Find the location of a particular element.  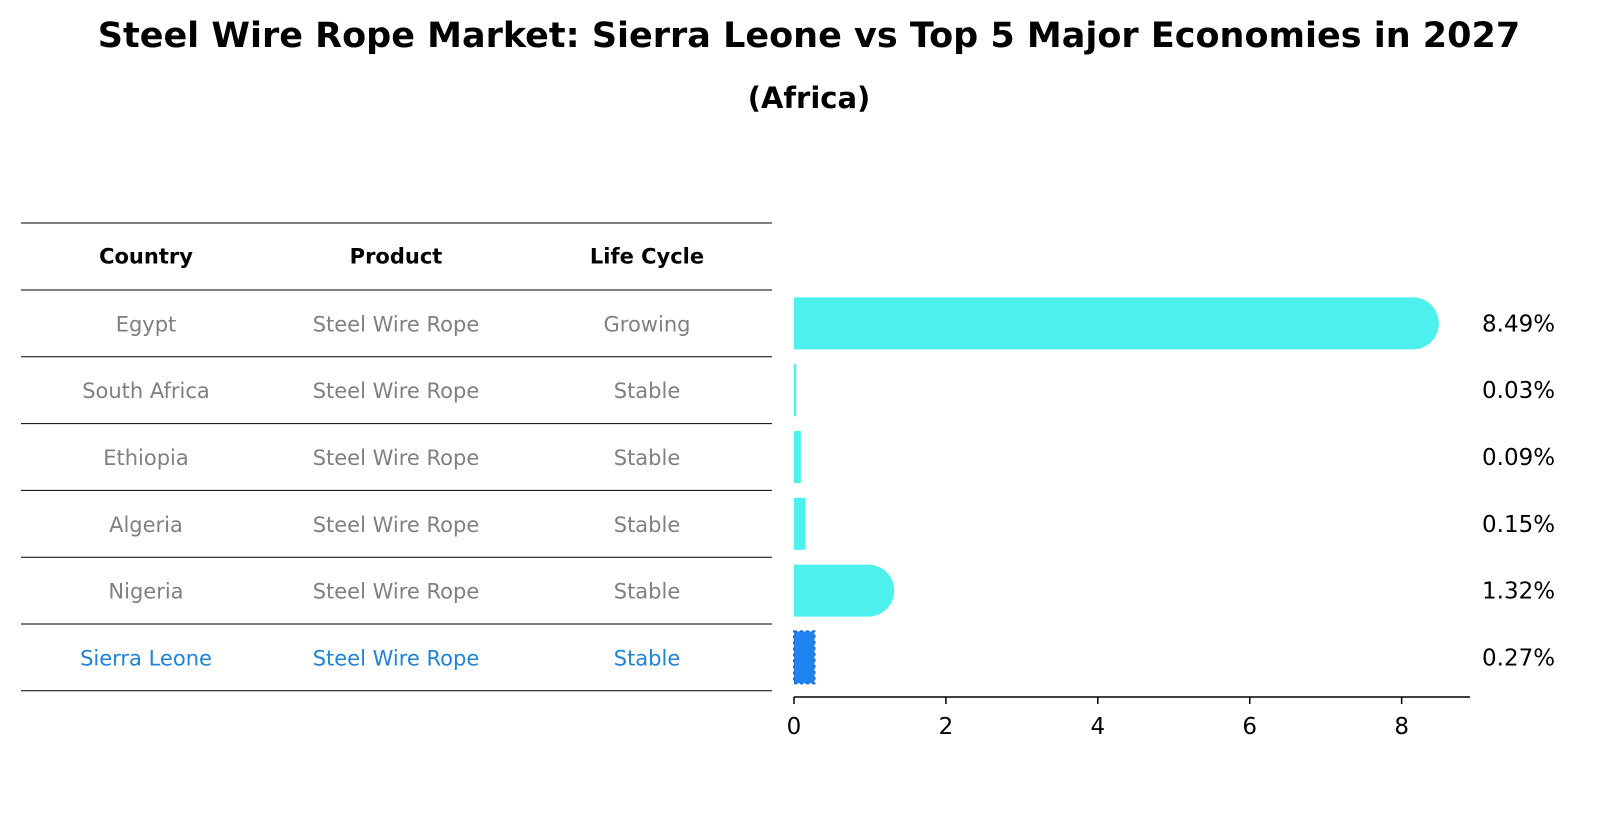

table-cell: Egypt is located at coordinates (146, 324).